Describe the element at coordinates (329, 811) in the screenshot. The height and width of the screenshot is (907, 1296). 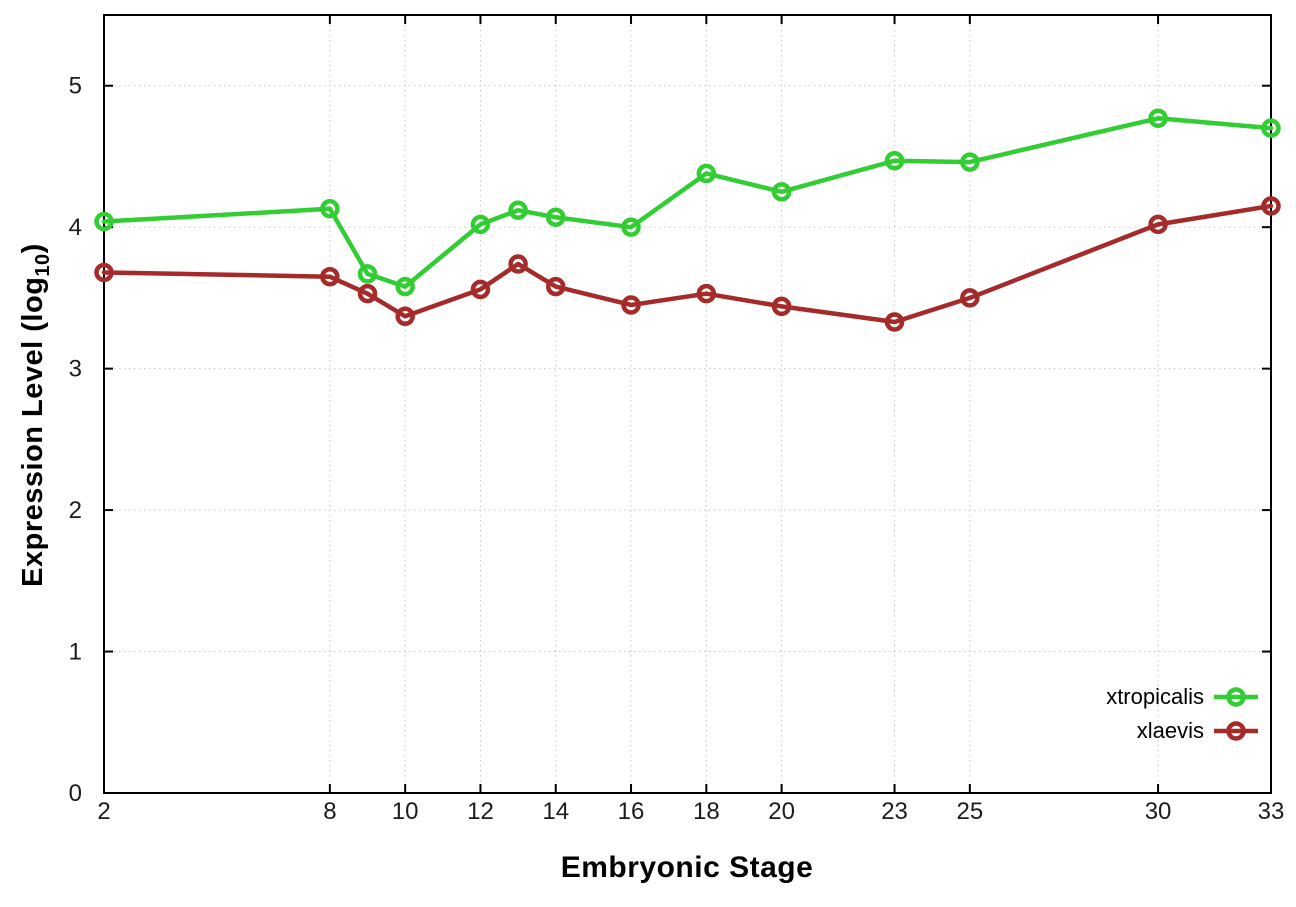
I see `x-tick-label-8: 8` at that location.